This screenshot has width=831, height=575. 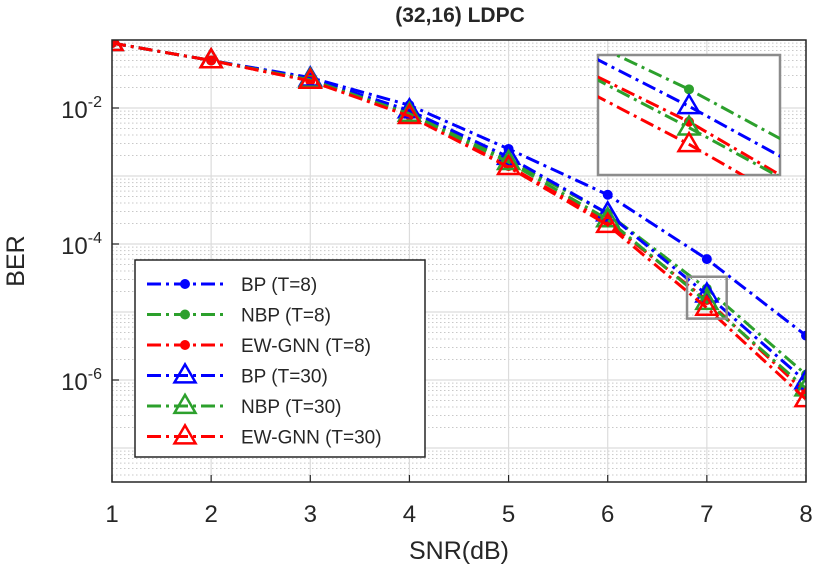 I want to click on zoom-region-rect, so click(x=706, y=297).